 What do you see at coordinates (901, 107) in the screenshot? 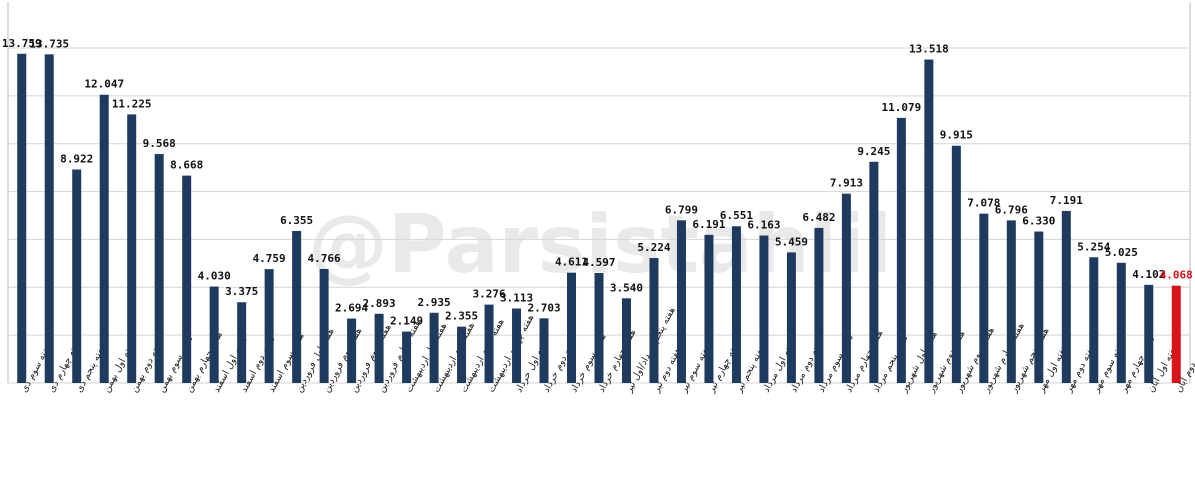
I see `value-label: 11.079` at bounding box center [901, 107].